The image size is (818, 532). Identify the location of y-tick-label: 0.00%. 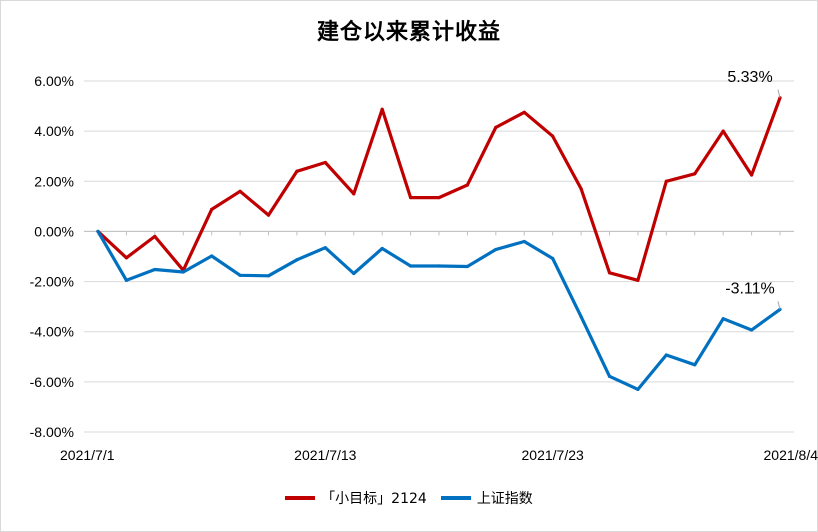
(54, 231).